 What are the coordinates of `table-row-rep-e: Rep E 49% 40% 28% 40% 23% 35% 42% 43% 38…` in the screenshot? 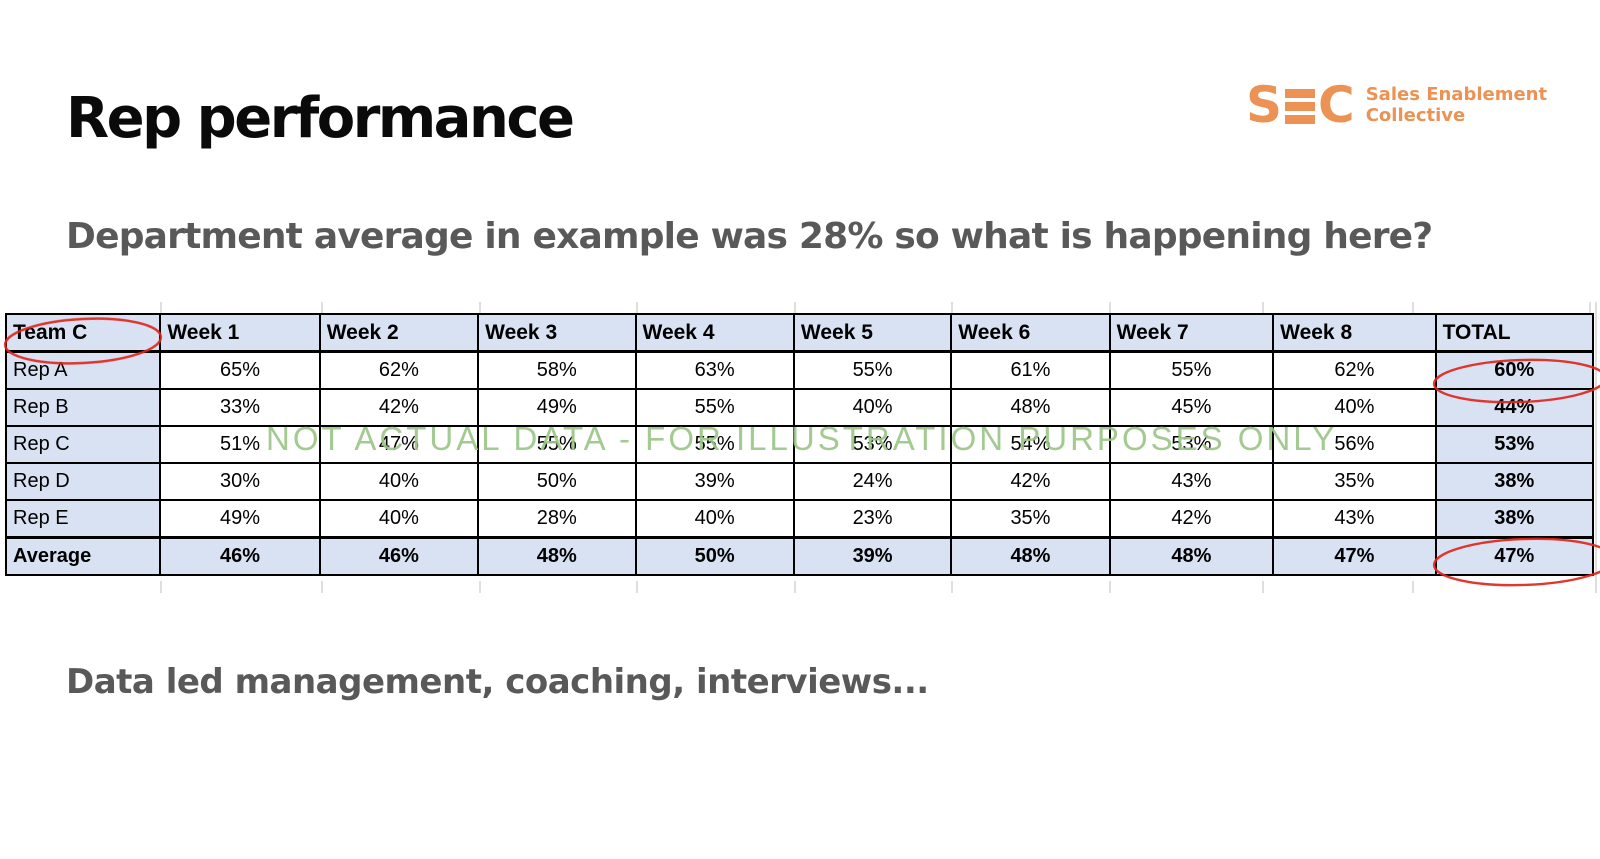 It's located at (799, 519).